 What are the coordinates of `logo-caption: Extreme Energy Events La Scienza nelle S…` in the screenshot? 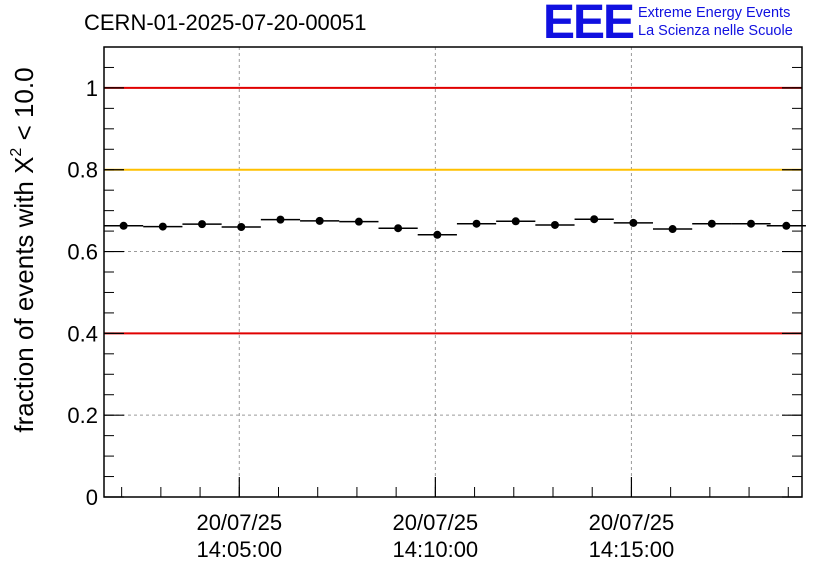 It's located at (715, 22).